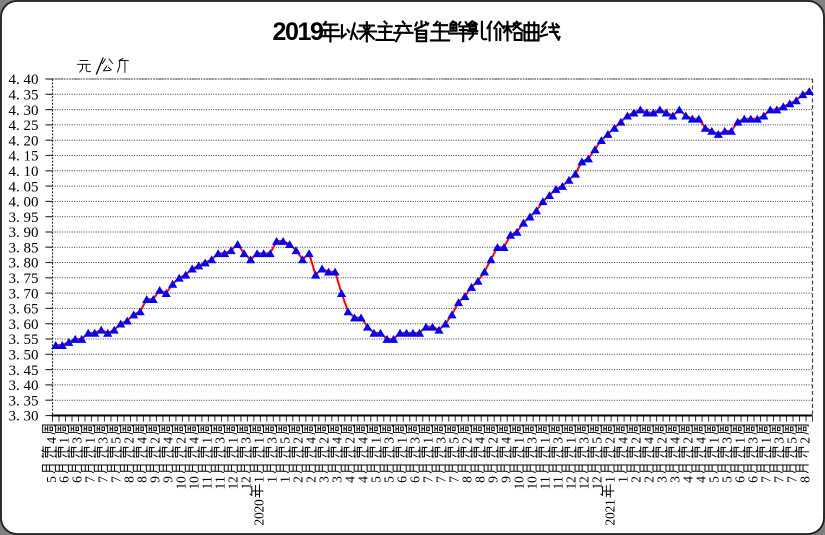 The image size is (825, 535). I want to click on svg-text: 4. 05, so click(24, 187).